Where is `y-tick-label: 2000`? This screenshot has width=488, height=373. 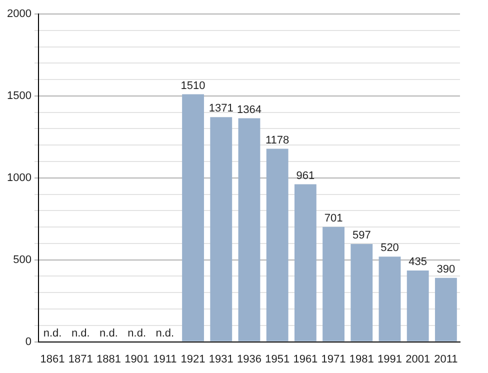 y-tick-label: 2000 is located at coordinates (19, 14).